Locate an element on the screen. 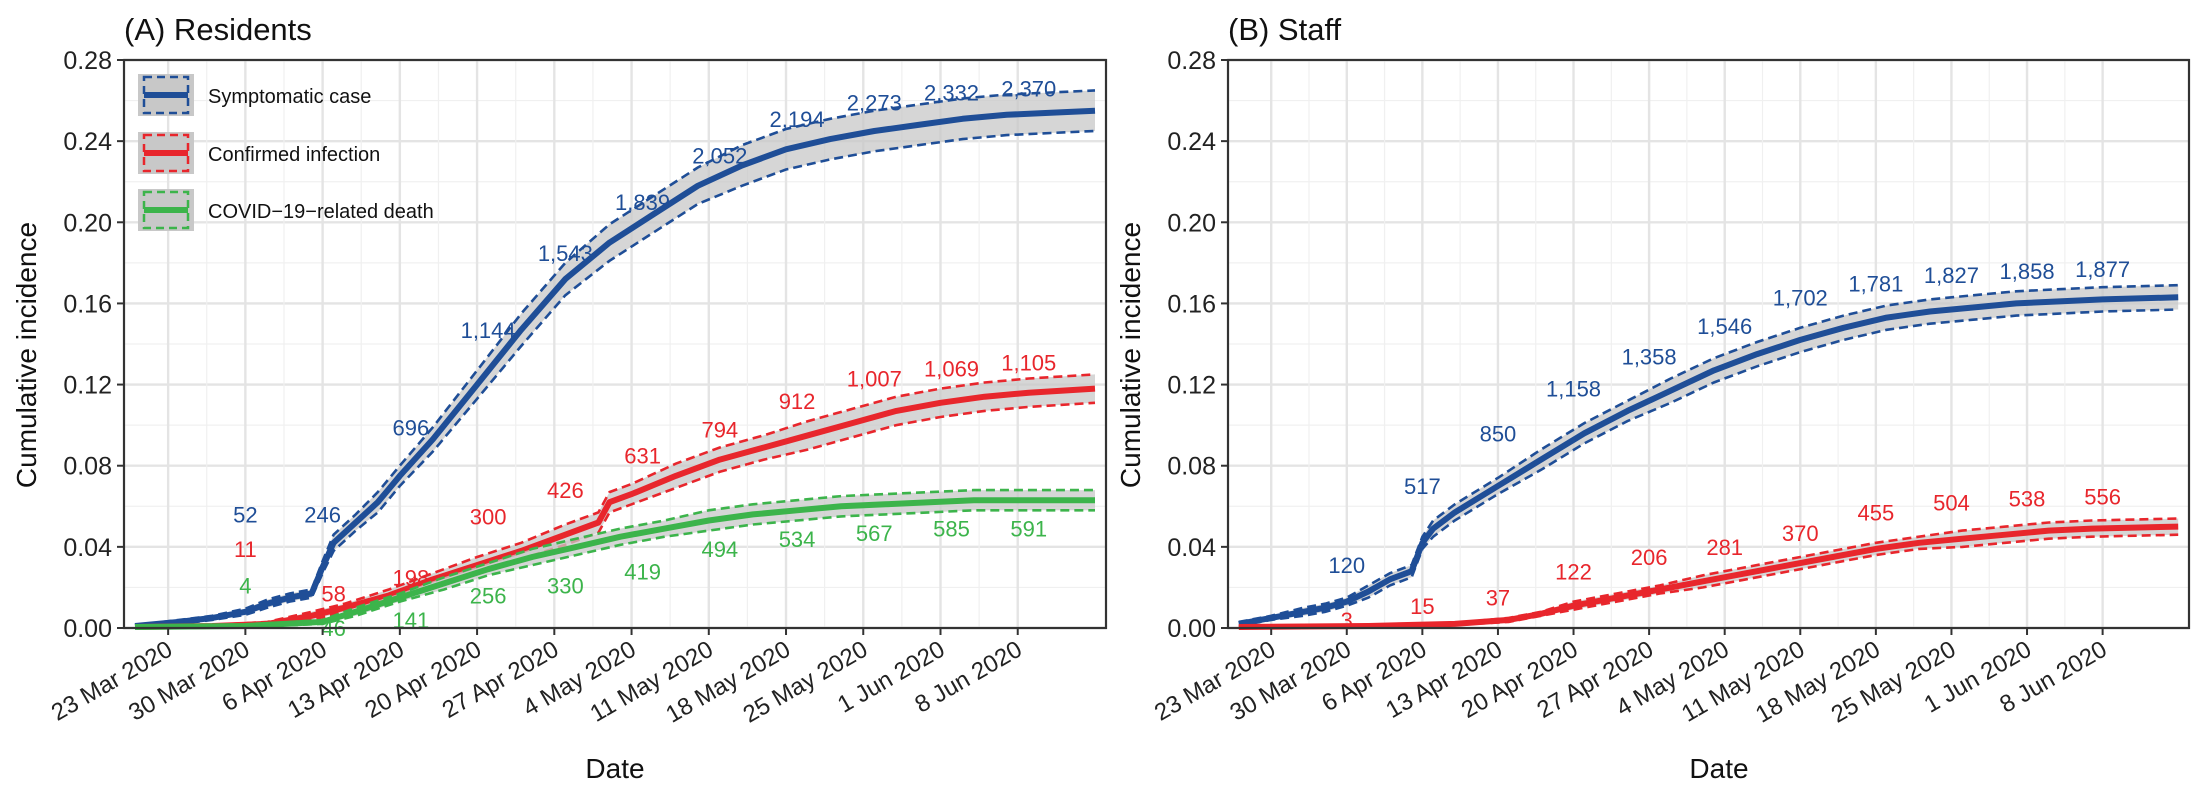  data-label: 1,546 is located at coordinates (1724, 326).